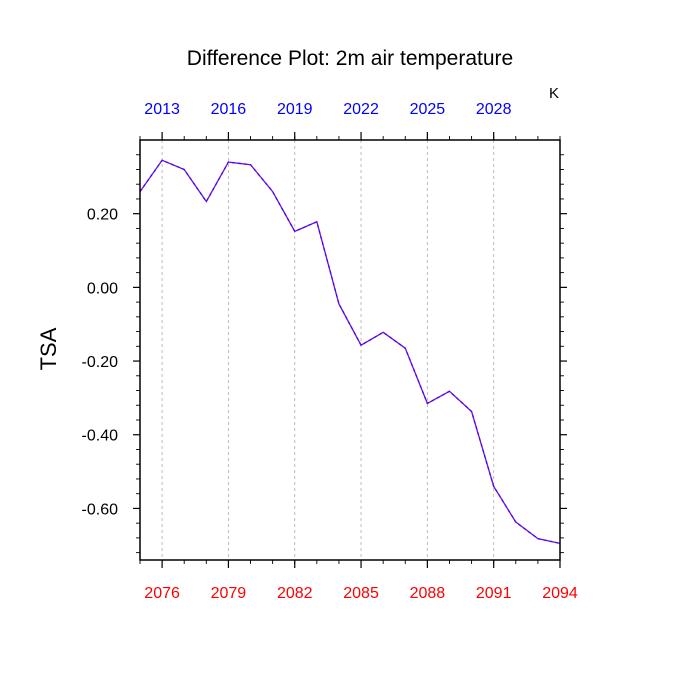 The height and width of the screenshot is (700, 700). Describe the element at coordinates (229, 109) in the screenshot. I see `top-x-tick-label: 2016` at that location.